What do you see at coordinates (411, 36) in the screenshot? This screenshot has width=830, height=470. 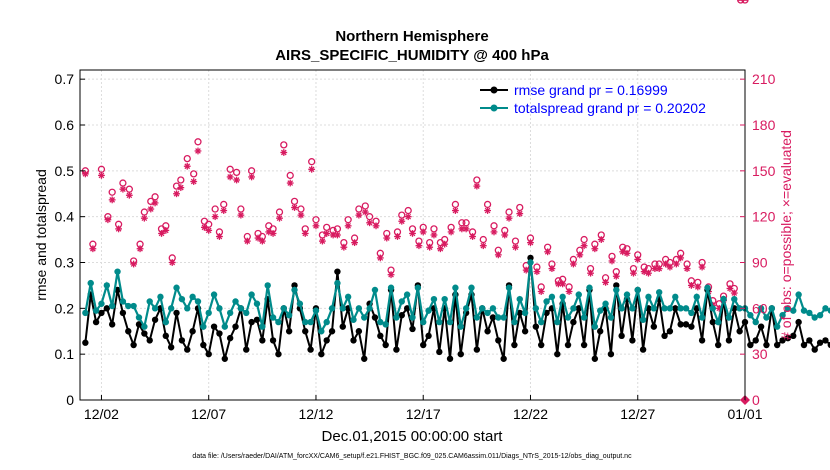 I see `chart-title: Northern Hemisphere` at bounding box center [411, 36].